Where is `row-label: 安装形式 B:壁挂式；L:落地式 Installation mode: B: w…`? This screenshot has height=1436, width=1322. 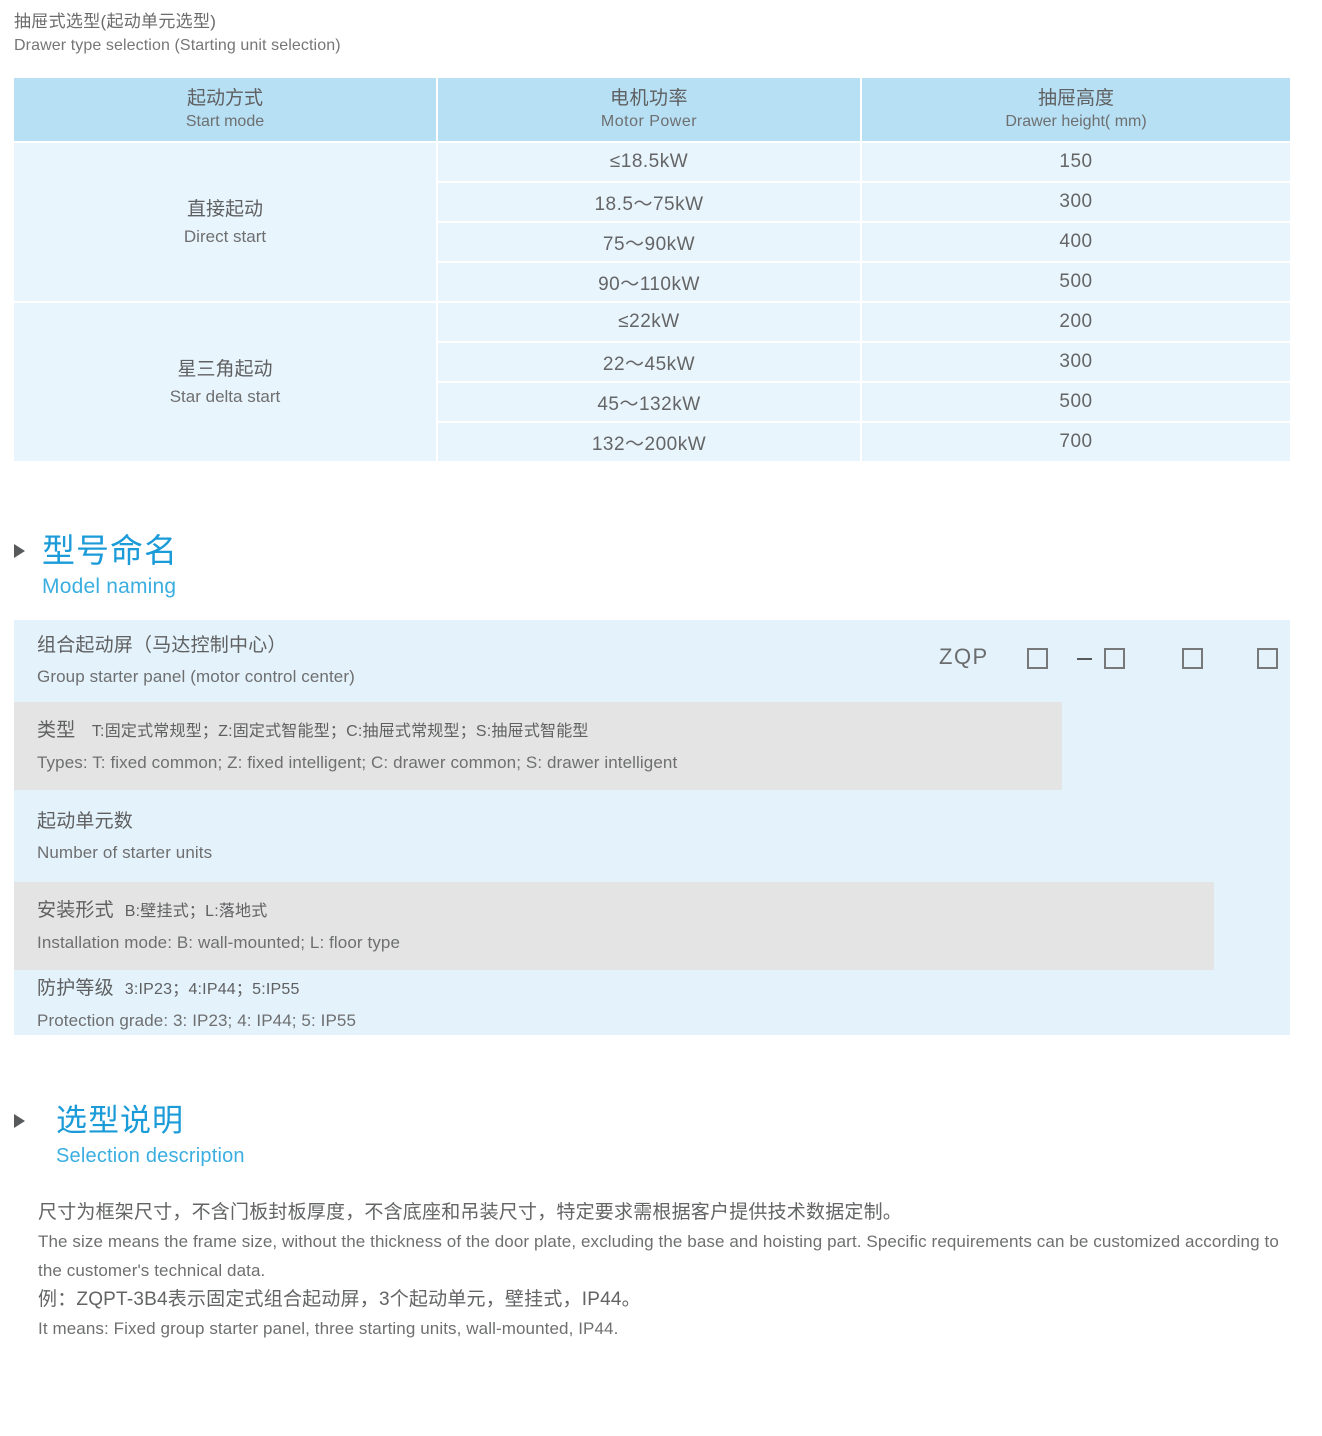
row-label: 安装形式 B:壁挂式；L:落地式 Installation mode: B: w… is located at coordinates (218, 926).